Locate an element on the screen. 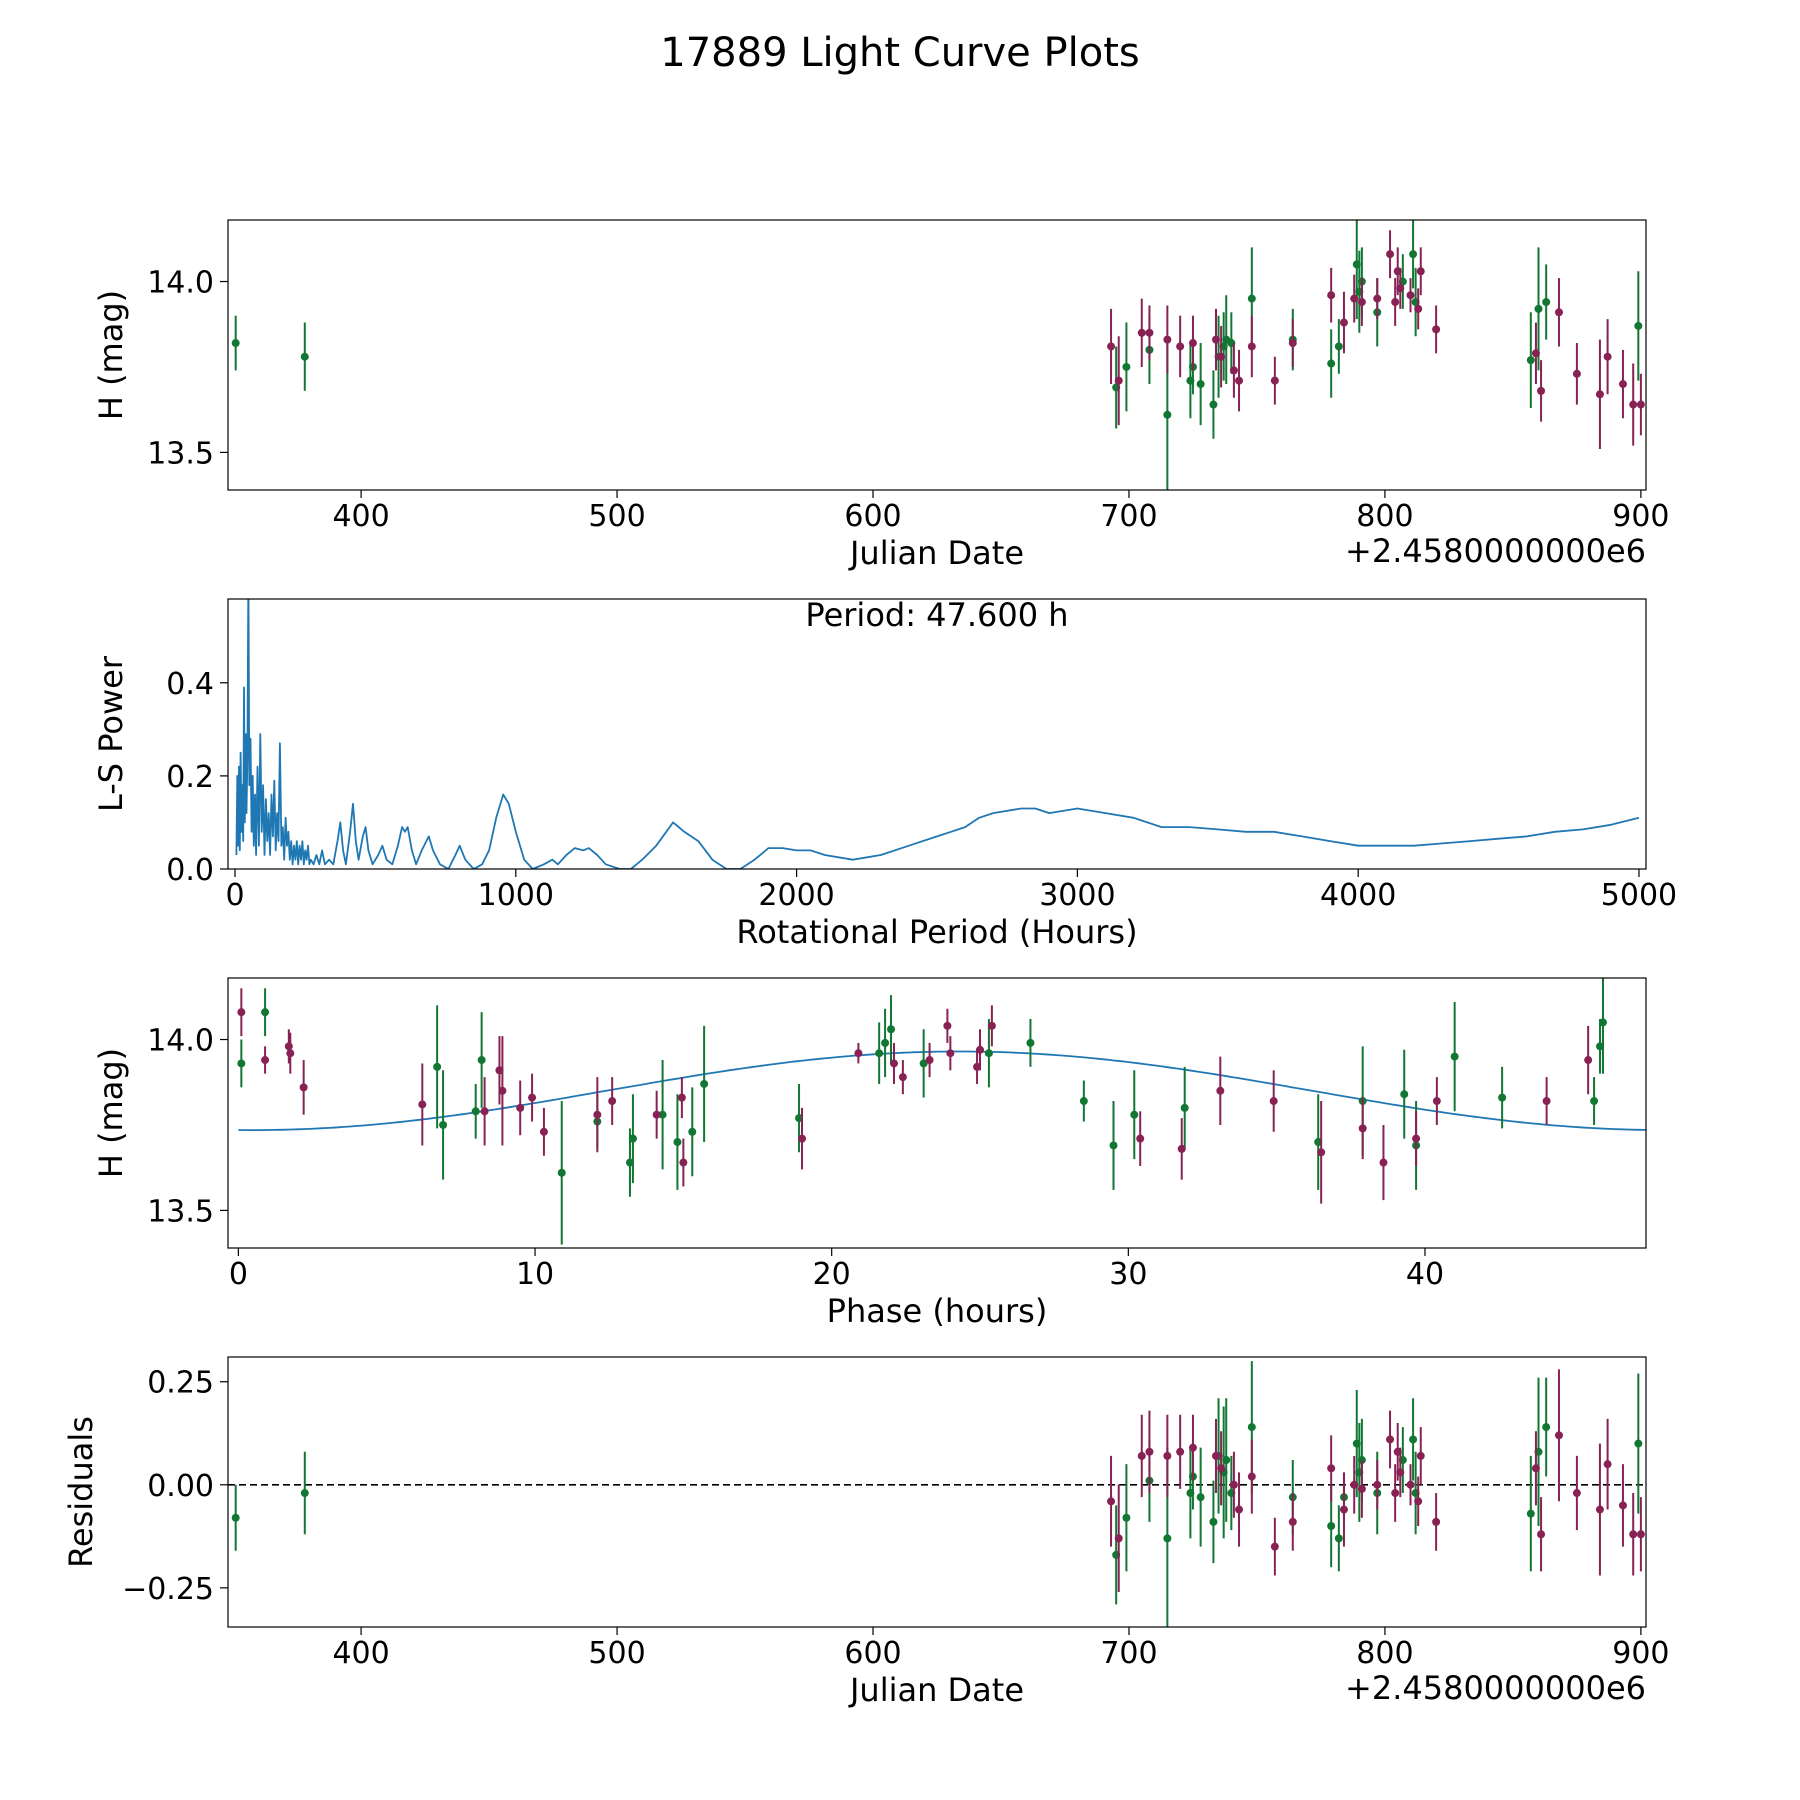  residuals-xtick-label: 700 is located at coordinates (1128, 1653).